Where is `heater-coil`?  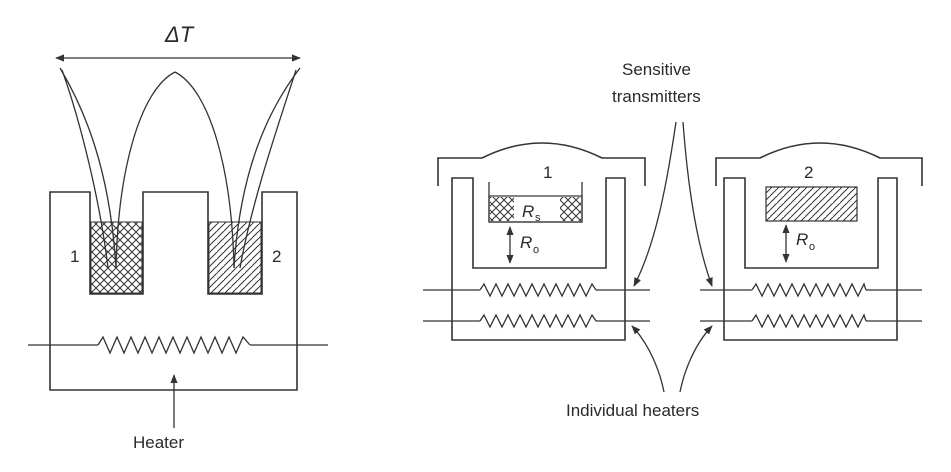 heater-coil is located at coordinates (178, 345).